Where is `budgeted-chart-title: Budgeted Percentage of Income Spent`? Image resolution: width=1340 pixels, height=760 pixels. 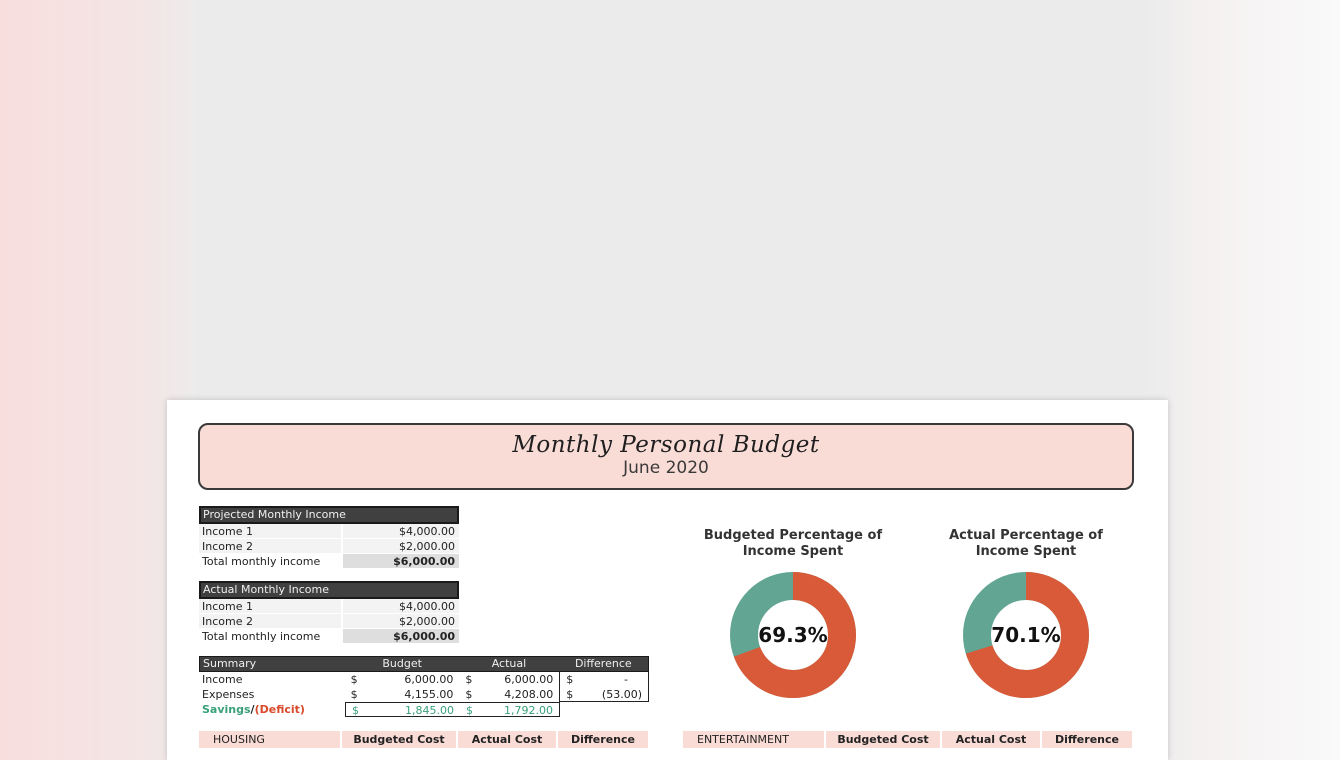 budgeted-chart-title: Budgeted Percentage of Income Spent is located at coordinates (793, 543).